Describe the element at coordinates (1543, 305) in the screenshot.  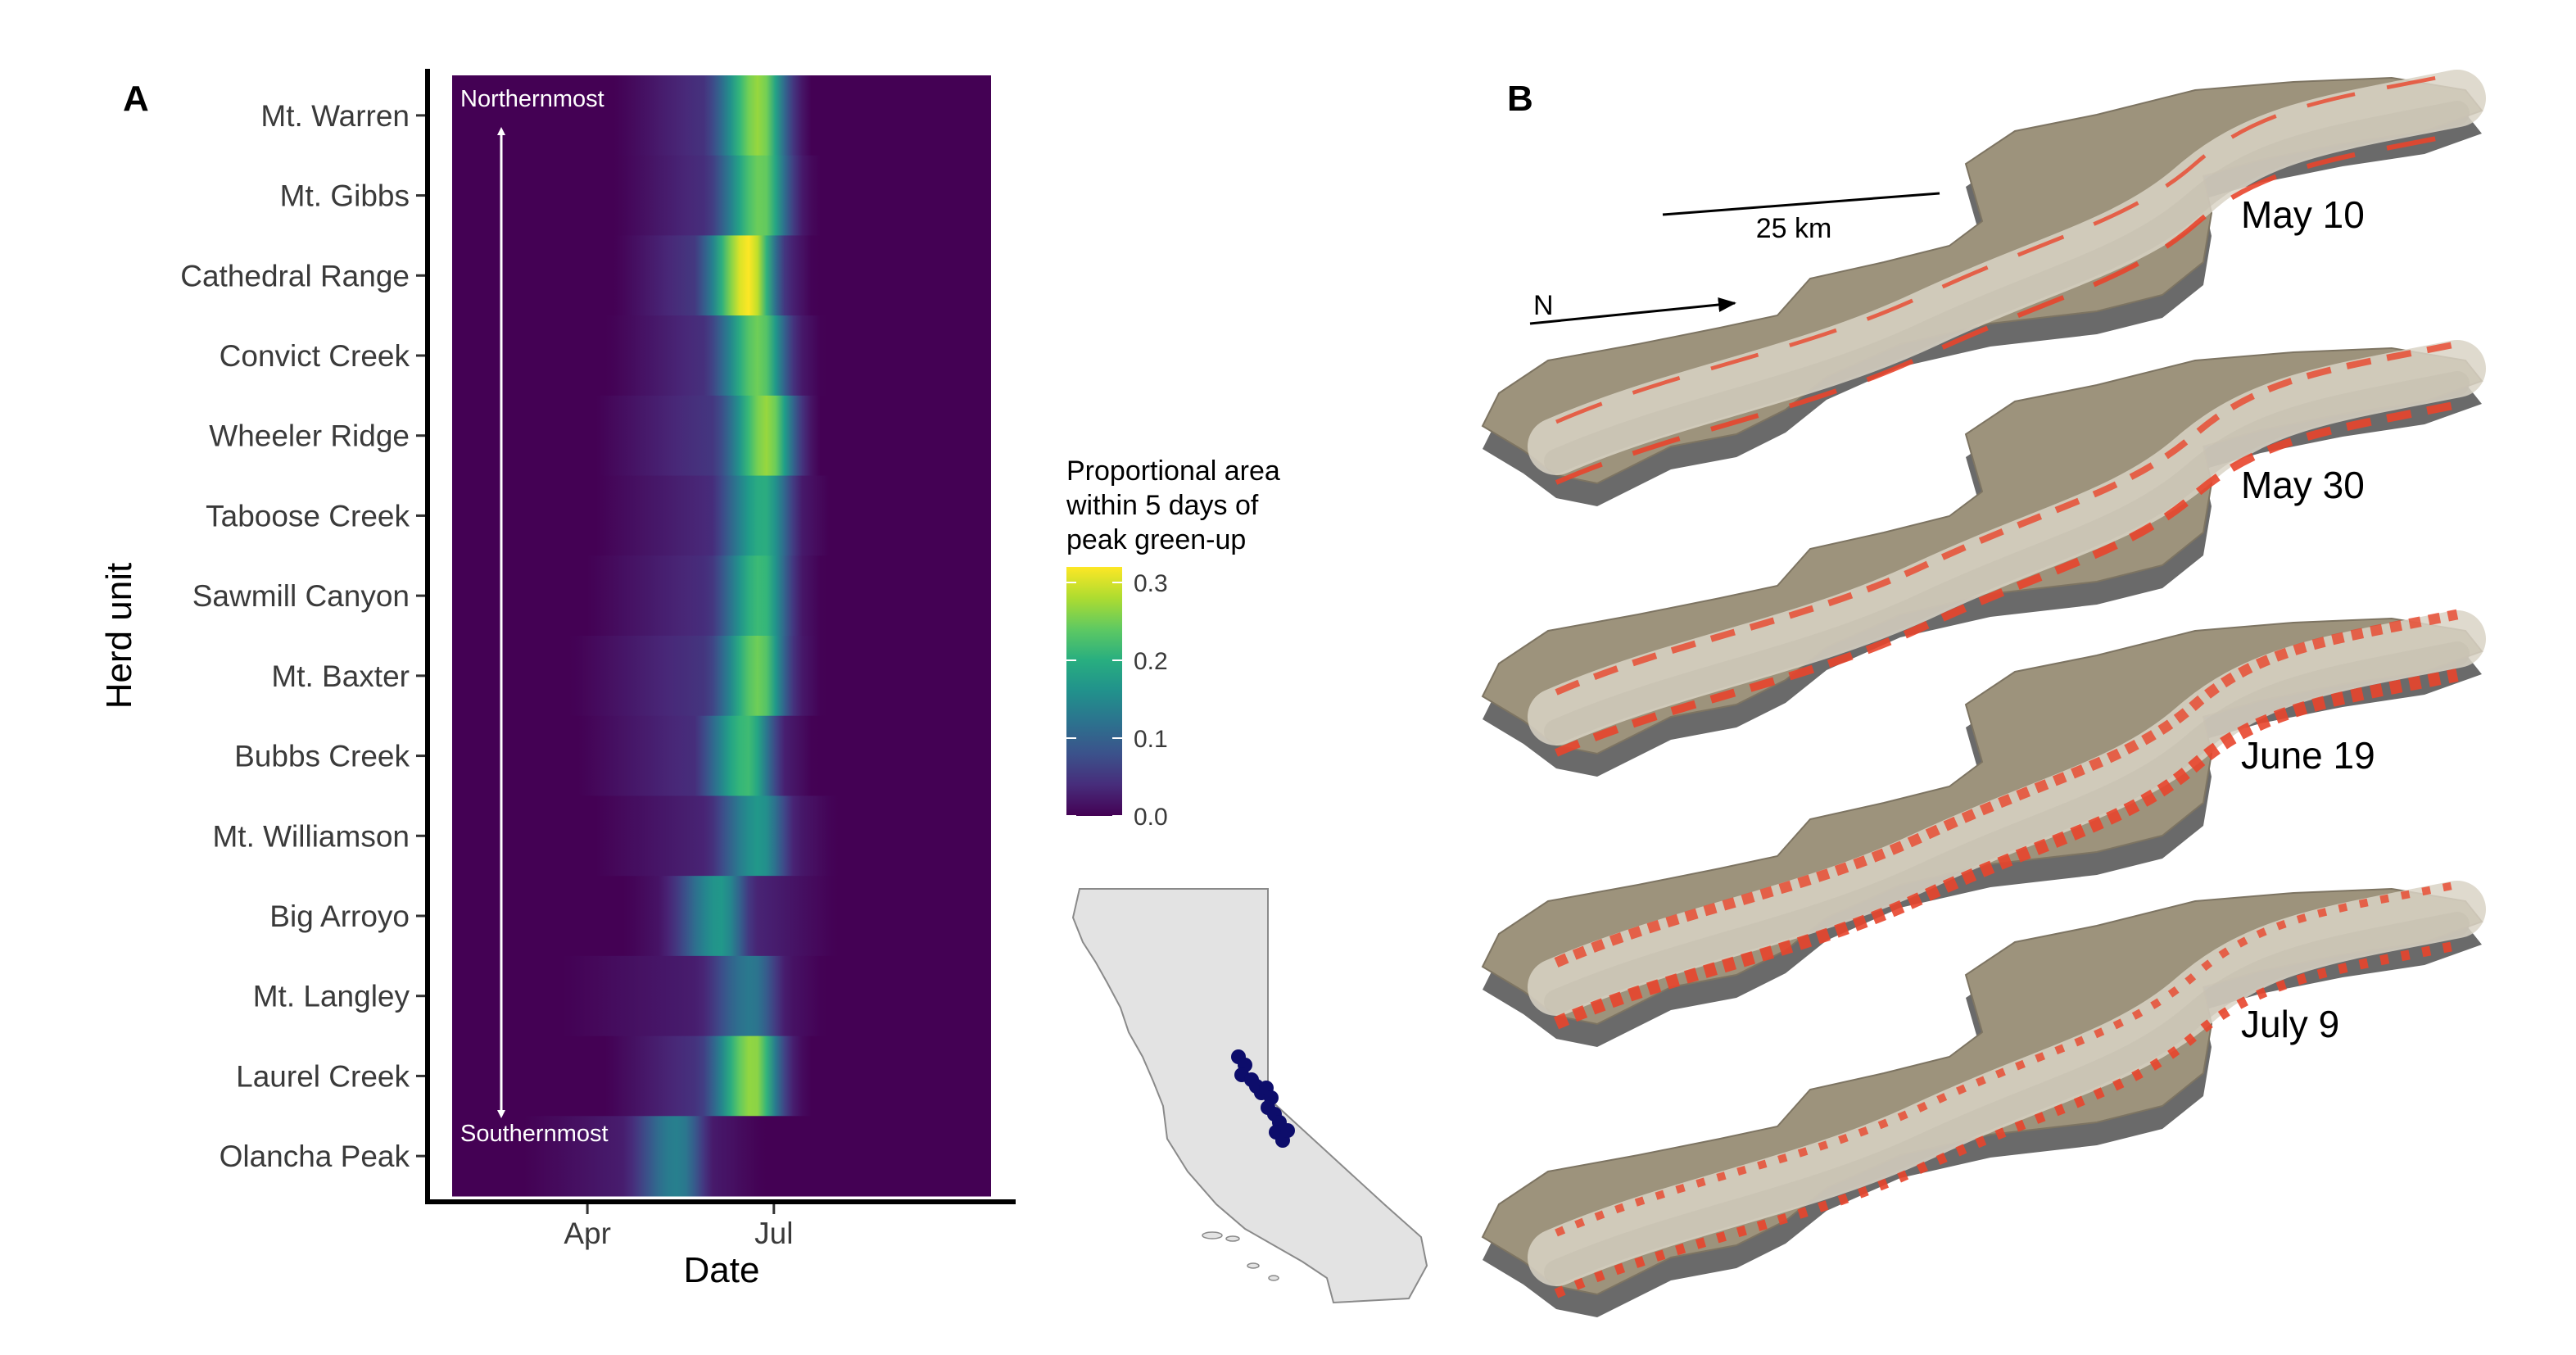
I see `north-label: N` at that location.